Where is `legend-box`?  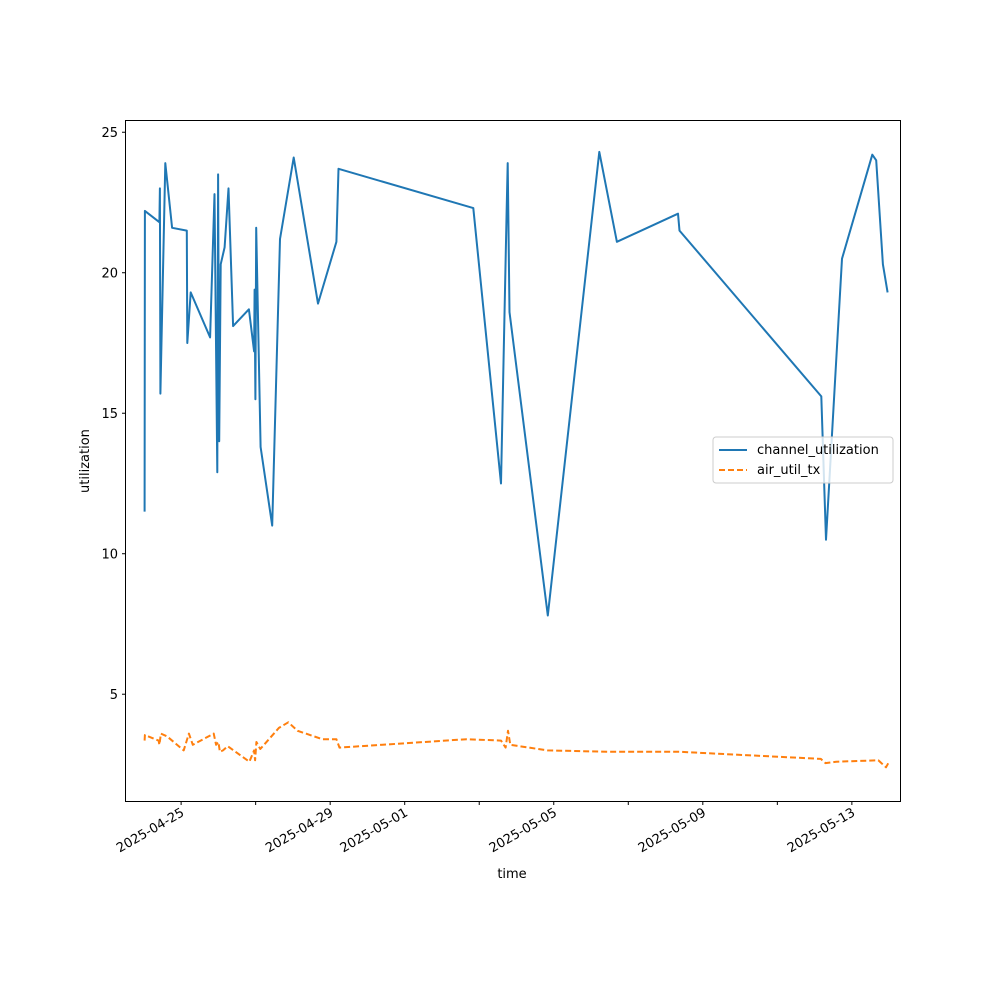
legend-box is located at coordinates (803, 460).